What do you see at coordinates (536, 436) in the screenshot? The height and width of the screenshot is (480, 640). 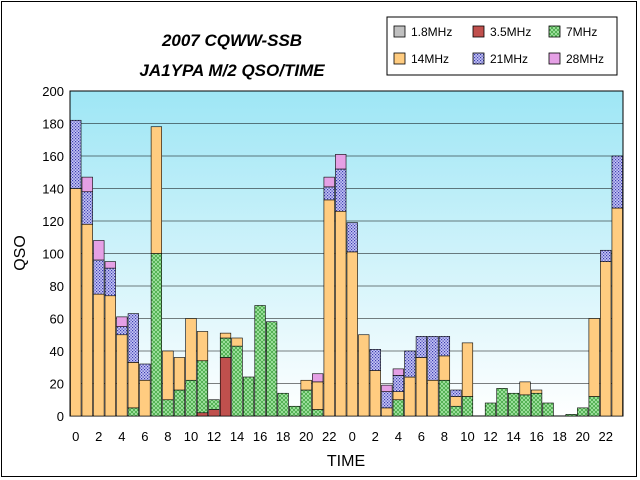 I see `x-tick-label: 16` at bounding box center [536, 436].